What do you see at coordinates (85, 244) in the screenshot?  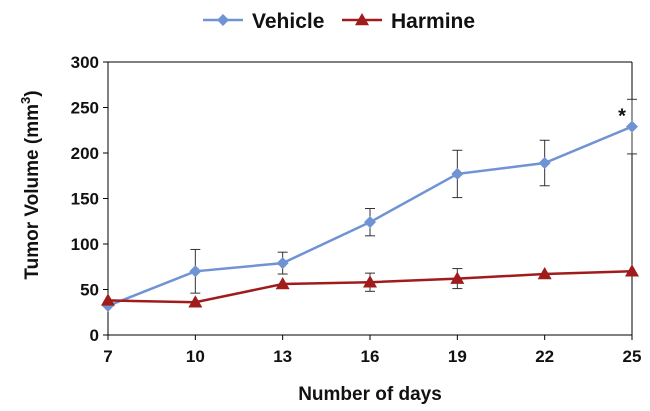 I see `y-tick-label: 100` at bounding box center [85, 244].